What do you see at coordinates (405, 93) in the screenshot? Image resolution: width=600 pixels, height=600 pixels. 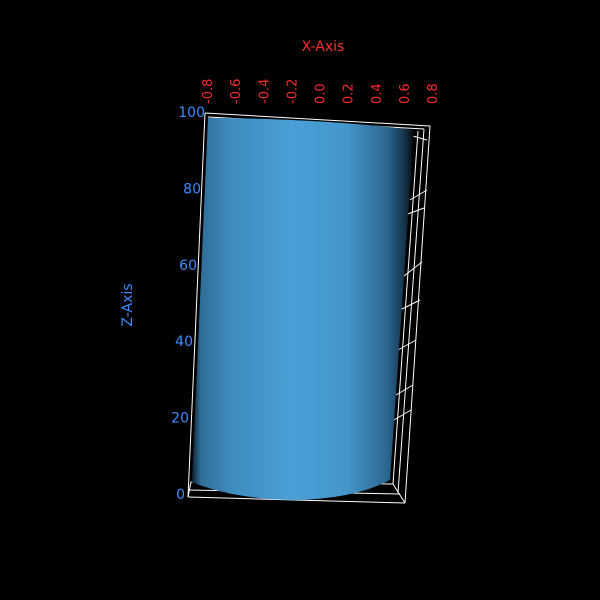 I see `x-tick-label: 0.6` at bounding box center [405, 93].